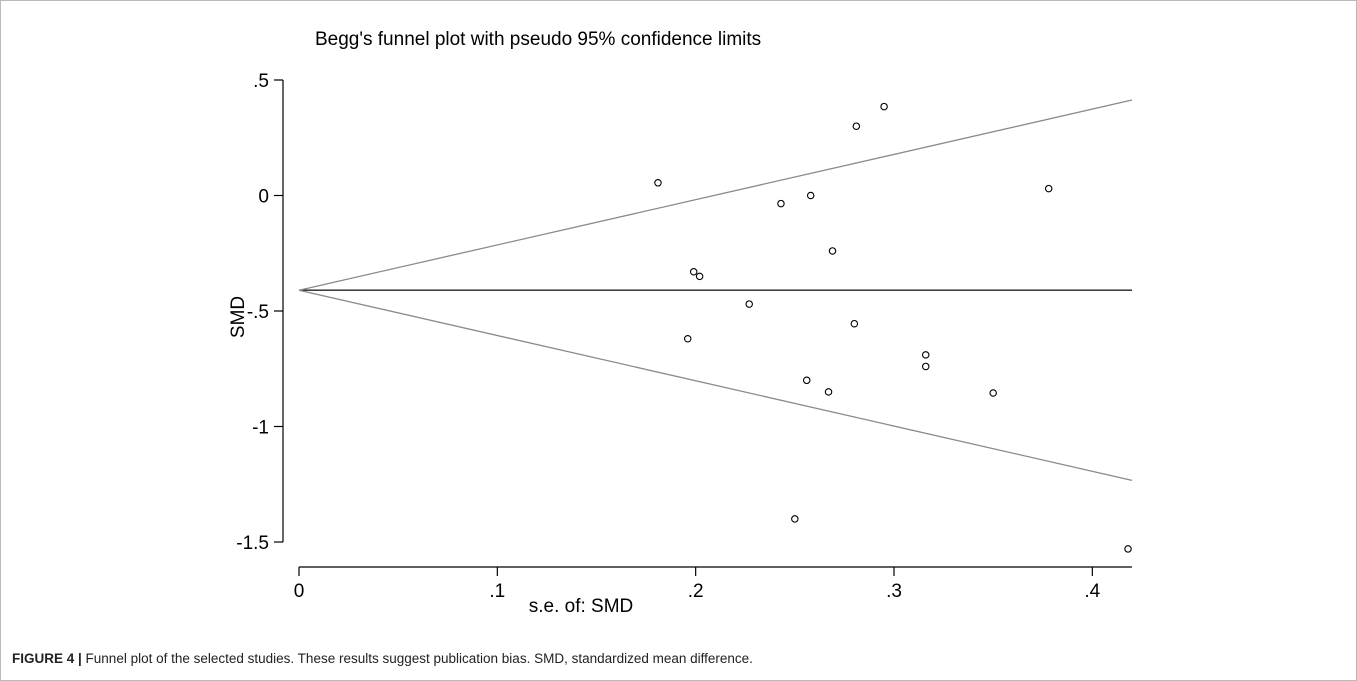 This screenshot has height=681, width=1357. I want to click on figure-label: FIGURE 4 |, so click(47, 658).